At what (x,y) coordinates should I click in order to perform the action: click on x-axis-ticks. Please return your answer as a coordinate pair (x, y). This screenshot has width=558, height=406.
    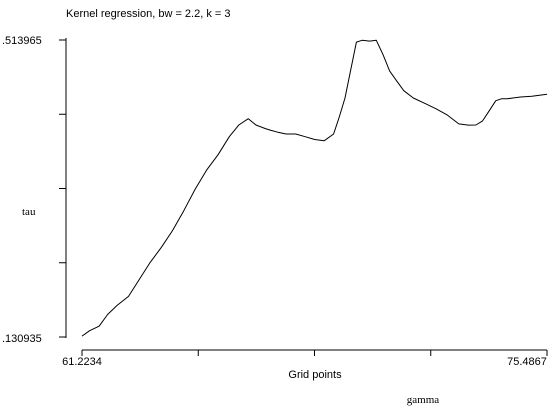
    Looking at the image, I should click on (314, 353).